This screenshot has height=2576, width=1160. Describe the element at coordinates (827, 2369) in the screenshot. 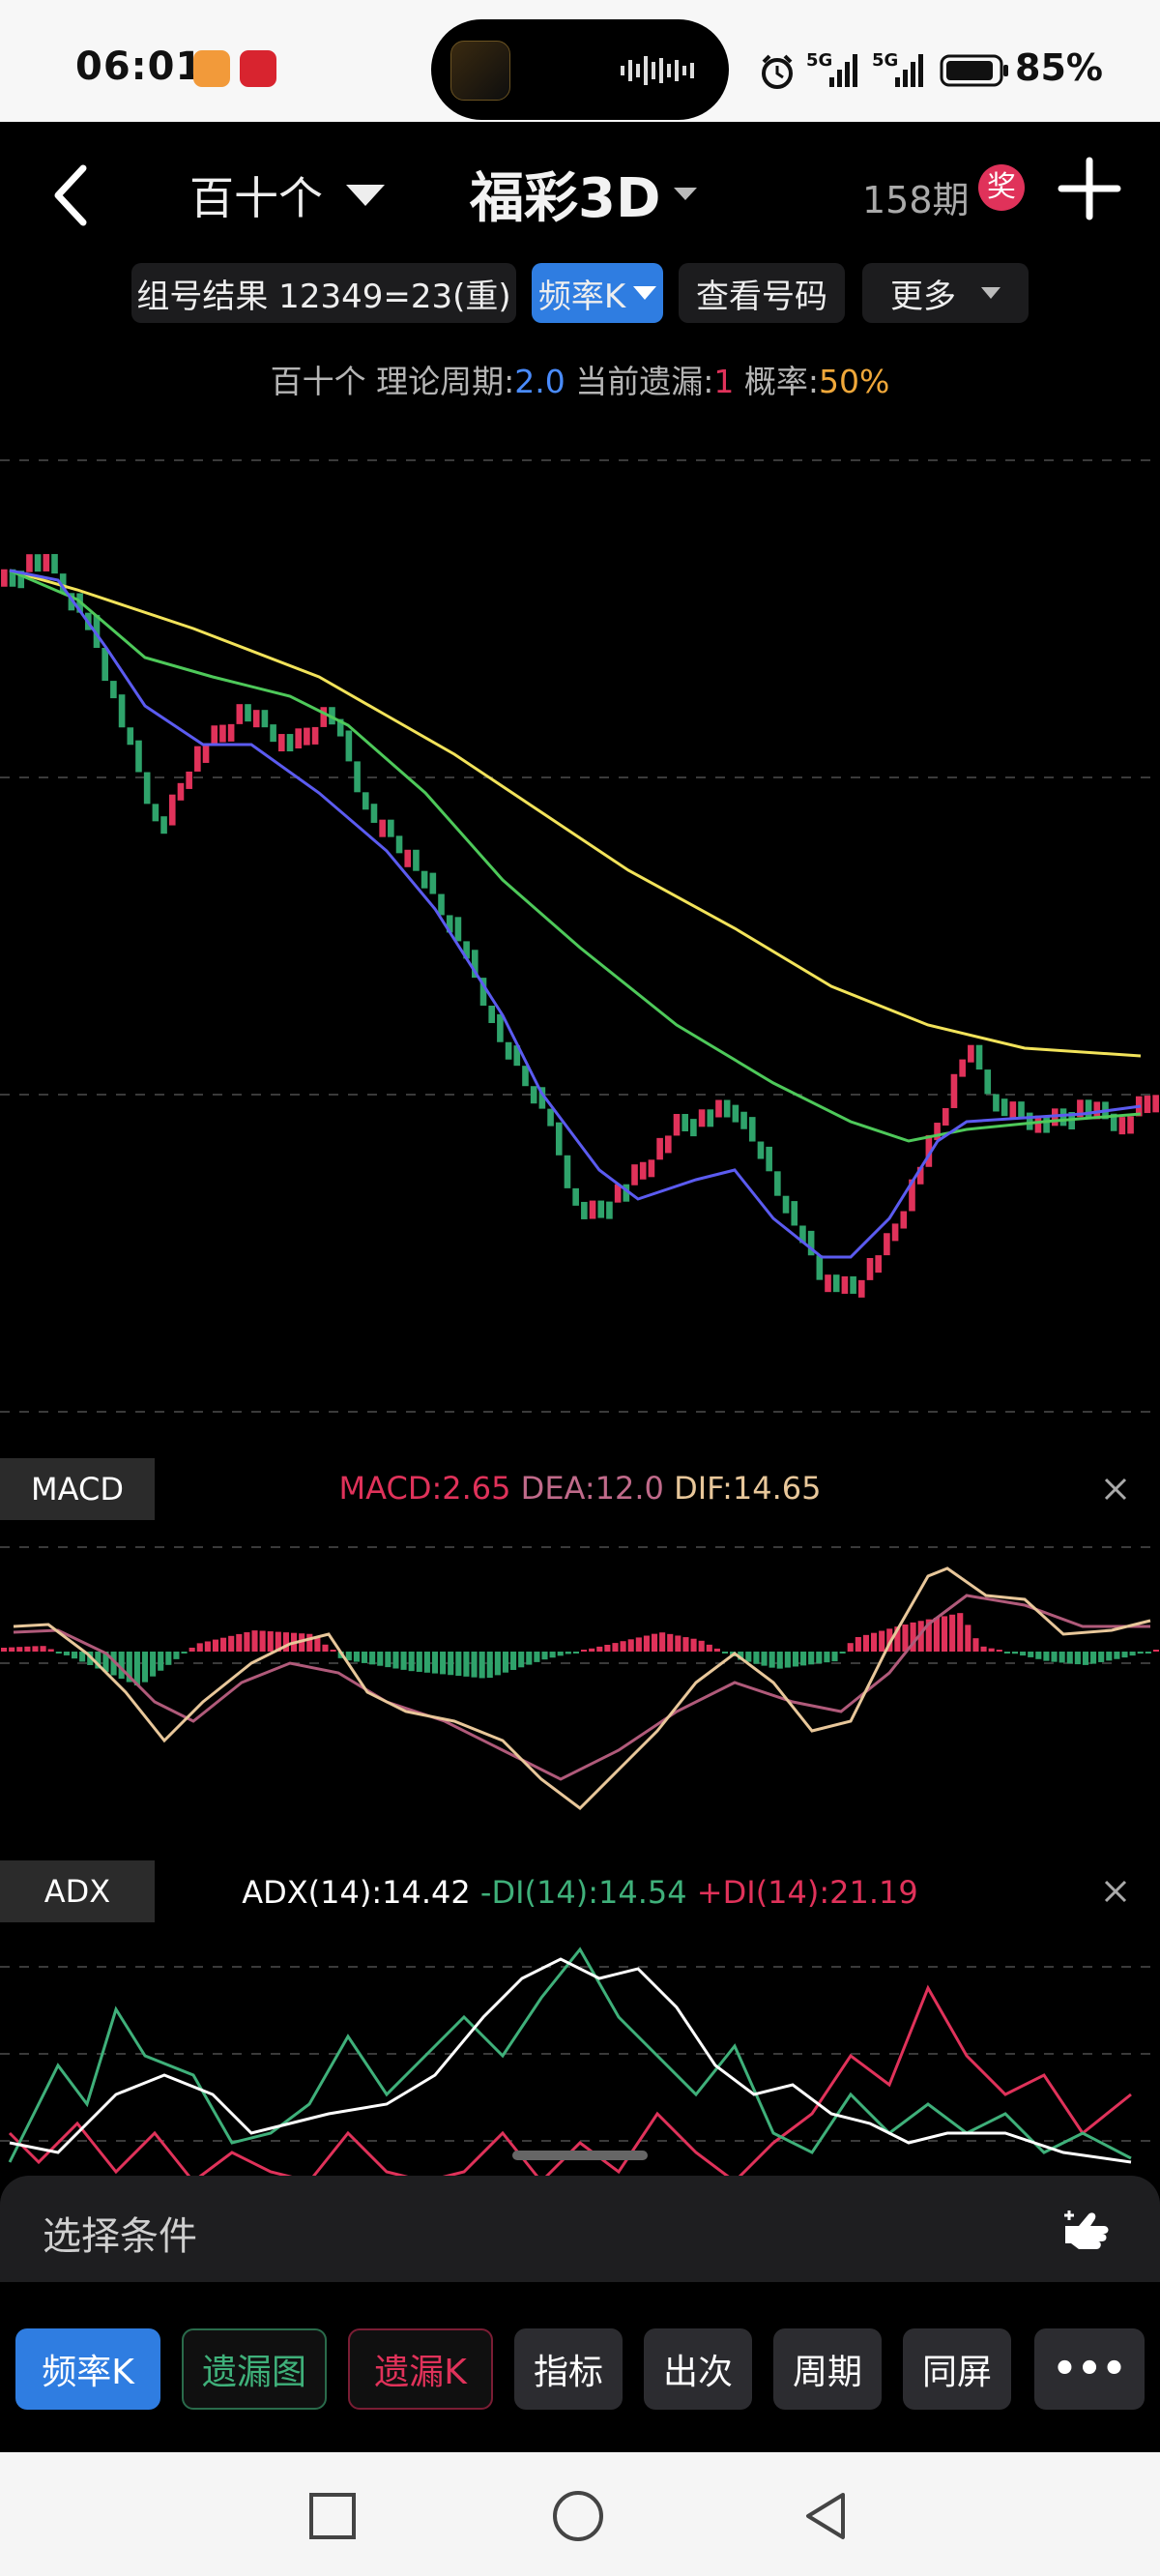

I see `tab-period: 周期` at that location.